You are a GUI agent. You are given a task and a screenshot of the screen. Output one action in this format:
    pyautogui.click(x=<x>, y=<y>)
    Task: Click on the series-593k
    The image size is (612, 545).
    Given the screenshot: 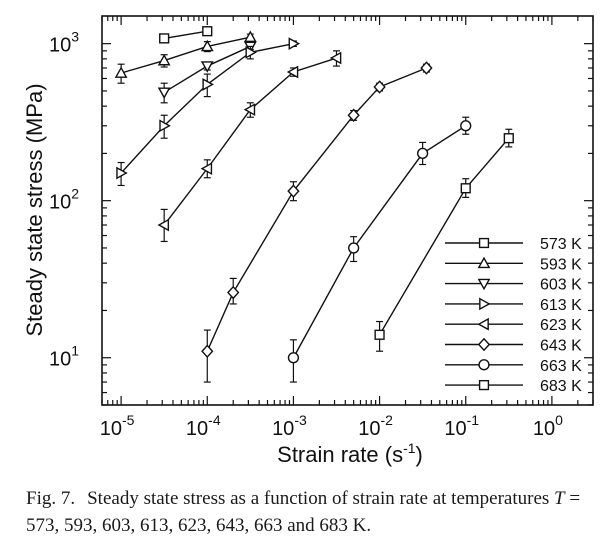 What is the action you would take?
    pyautogui.click(x=185, y=57)
    